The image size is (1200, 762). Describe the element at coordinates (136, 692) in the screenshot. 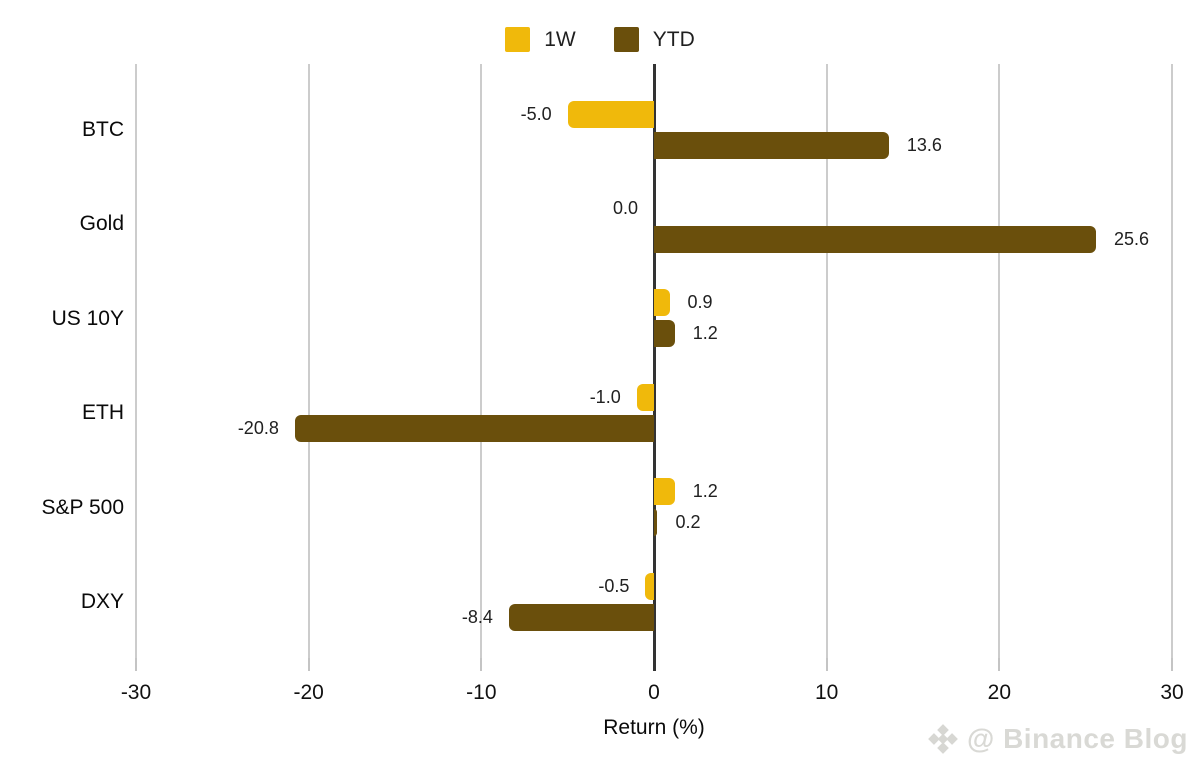

I see `x-tick-label: -30` at that location.